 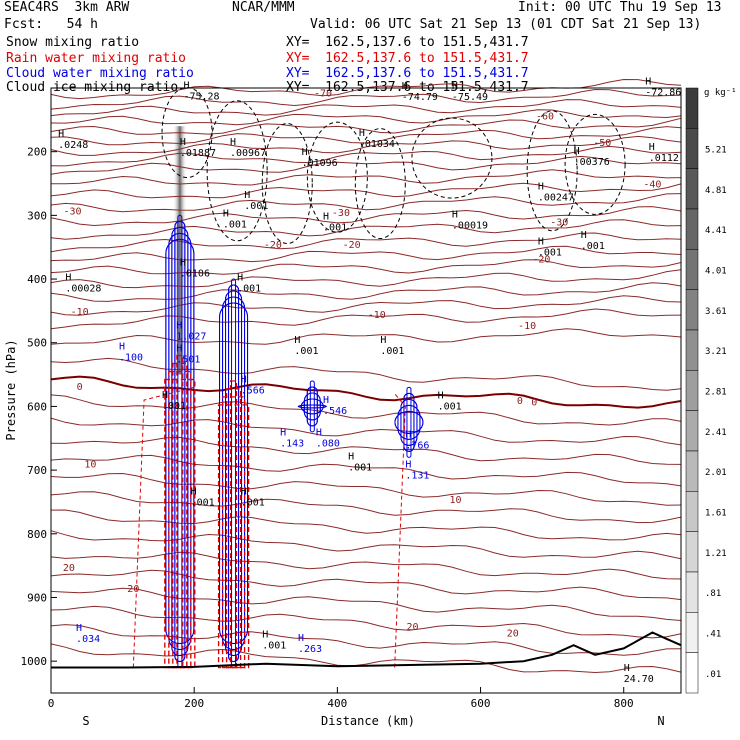 I want to click on high-value: .0112, so click(x=664, y=158).